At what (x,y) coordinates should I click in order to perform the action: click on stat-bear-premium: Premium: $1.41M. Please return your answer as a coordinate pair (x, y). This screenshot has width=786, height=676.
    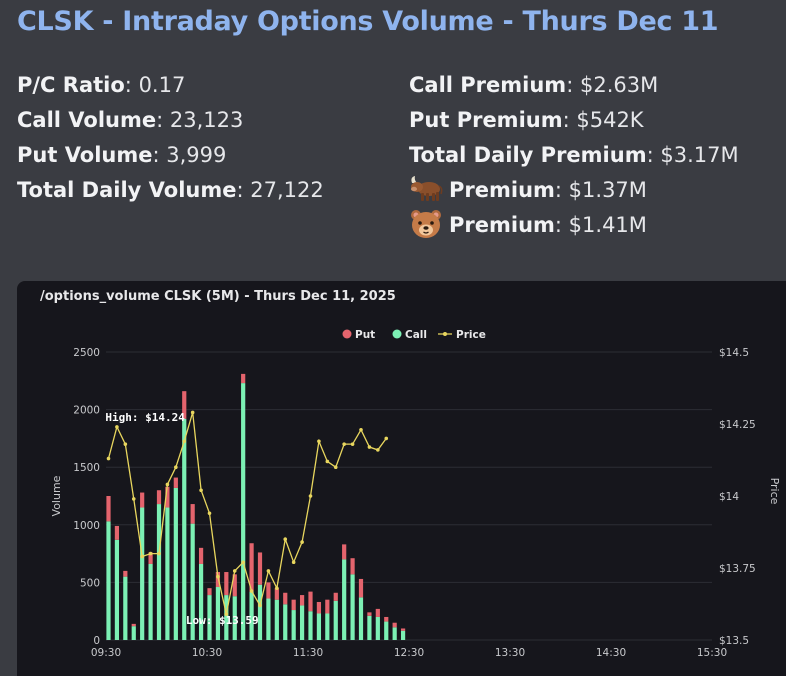
    Looking at the image, I should click on (574, 225).